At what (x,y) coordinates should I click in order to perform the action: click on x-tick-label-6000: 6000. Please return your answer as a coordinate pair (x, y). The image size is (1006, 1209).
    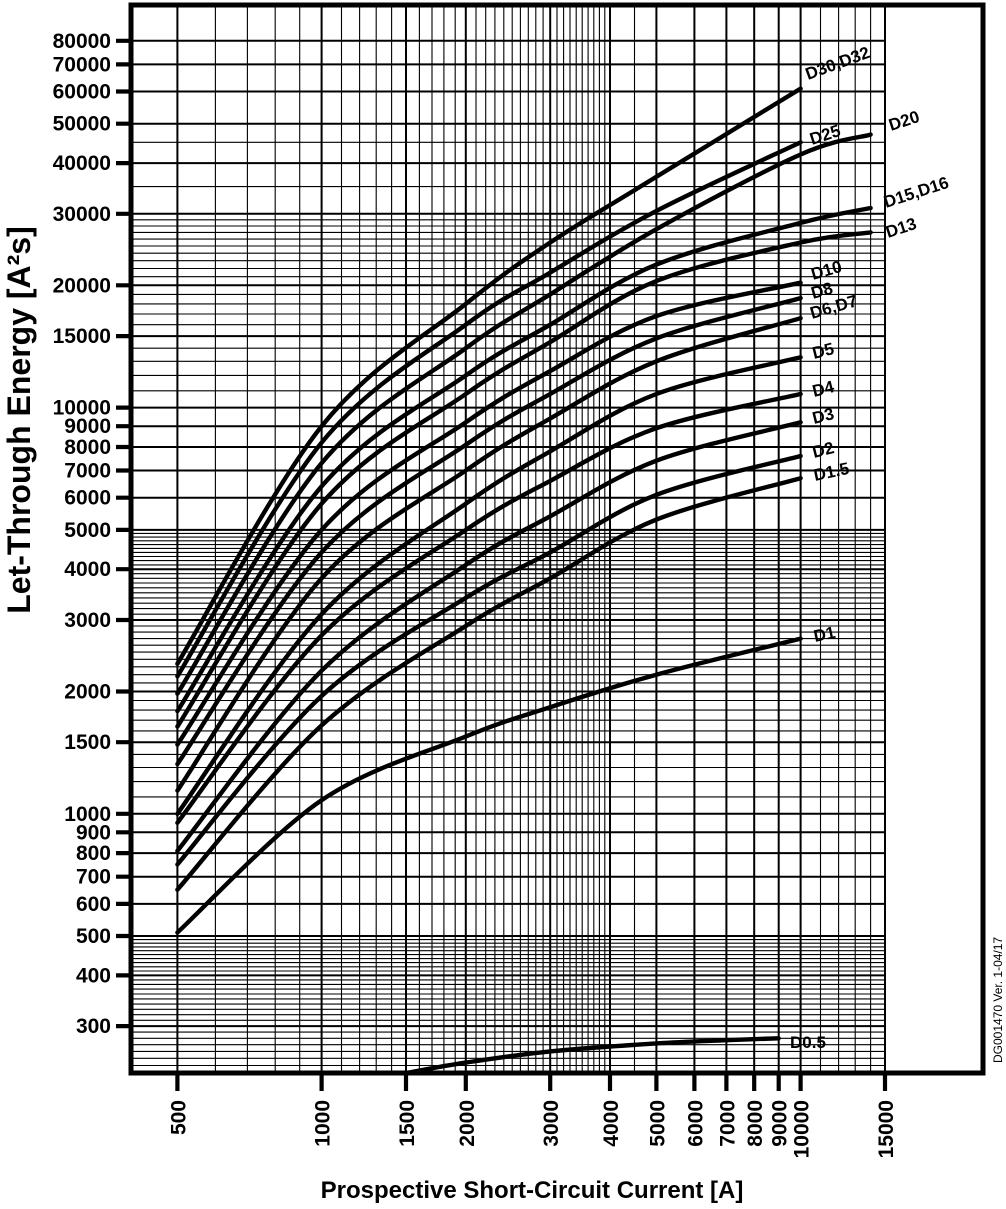
    Looking at the image, I should click on (695, 1123).